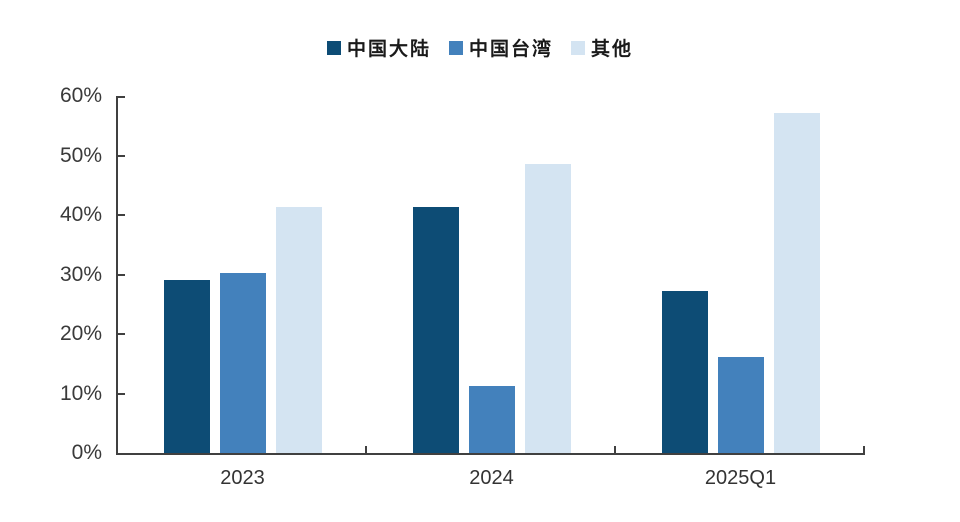 This screenshot has width=960, height=522. I want to click on bar-中国台湾-2023, so click(242, 363).